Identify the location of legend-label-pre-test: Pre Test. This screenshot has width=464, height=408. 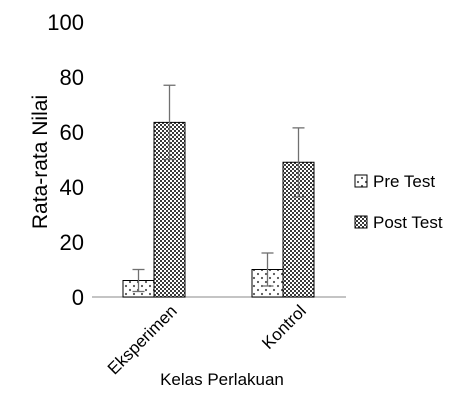
(404, 181).